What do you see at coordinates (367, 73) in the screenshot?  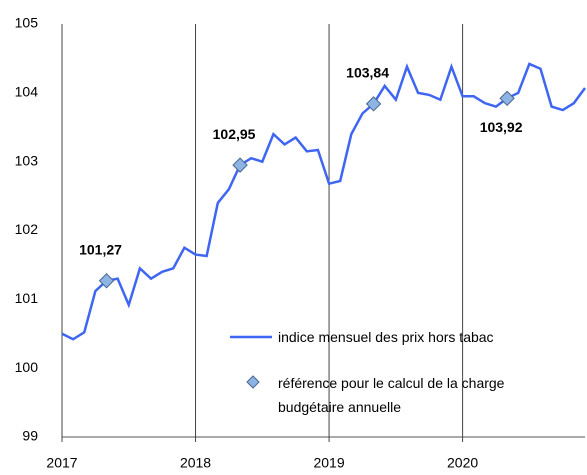 I see `value-label: 103,84` at bounding box center [367, 73].